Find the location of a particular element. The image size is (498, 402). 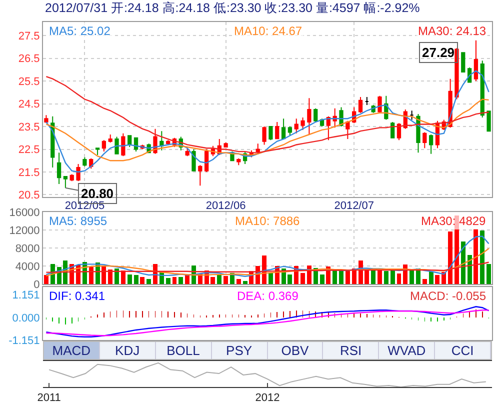

text: OBV is located at coordinates (296, 350).